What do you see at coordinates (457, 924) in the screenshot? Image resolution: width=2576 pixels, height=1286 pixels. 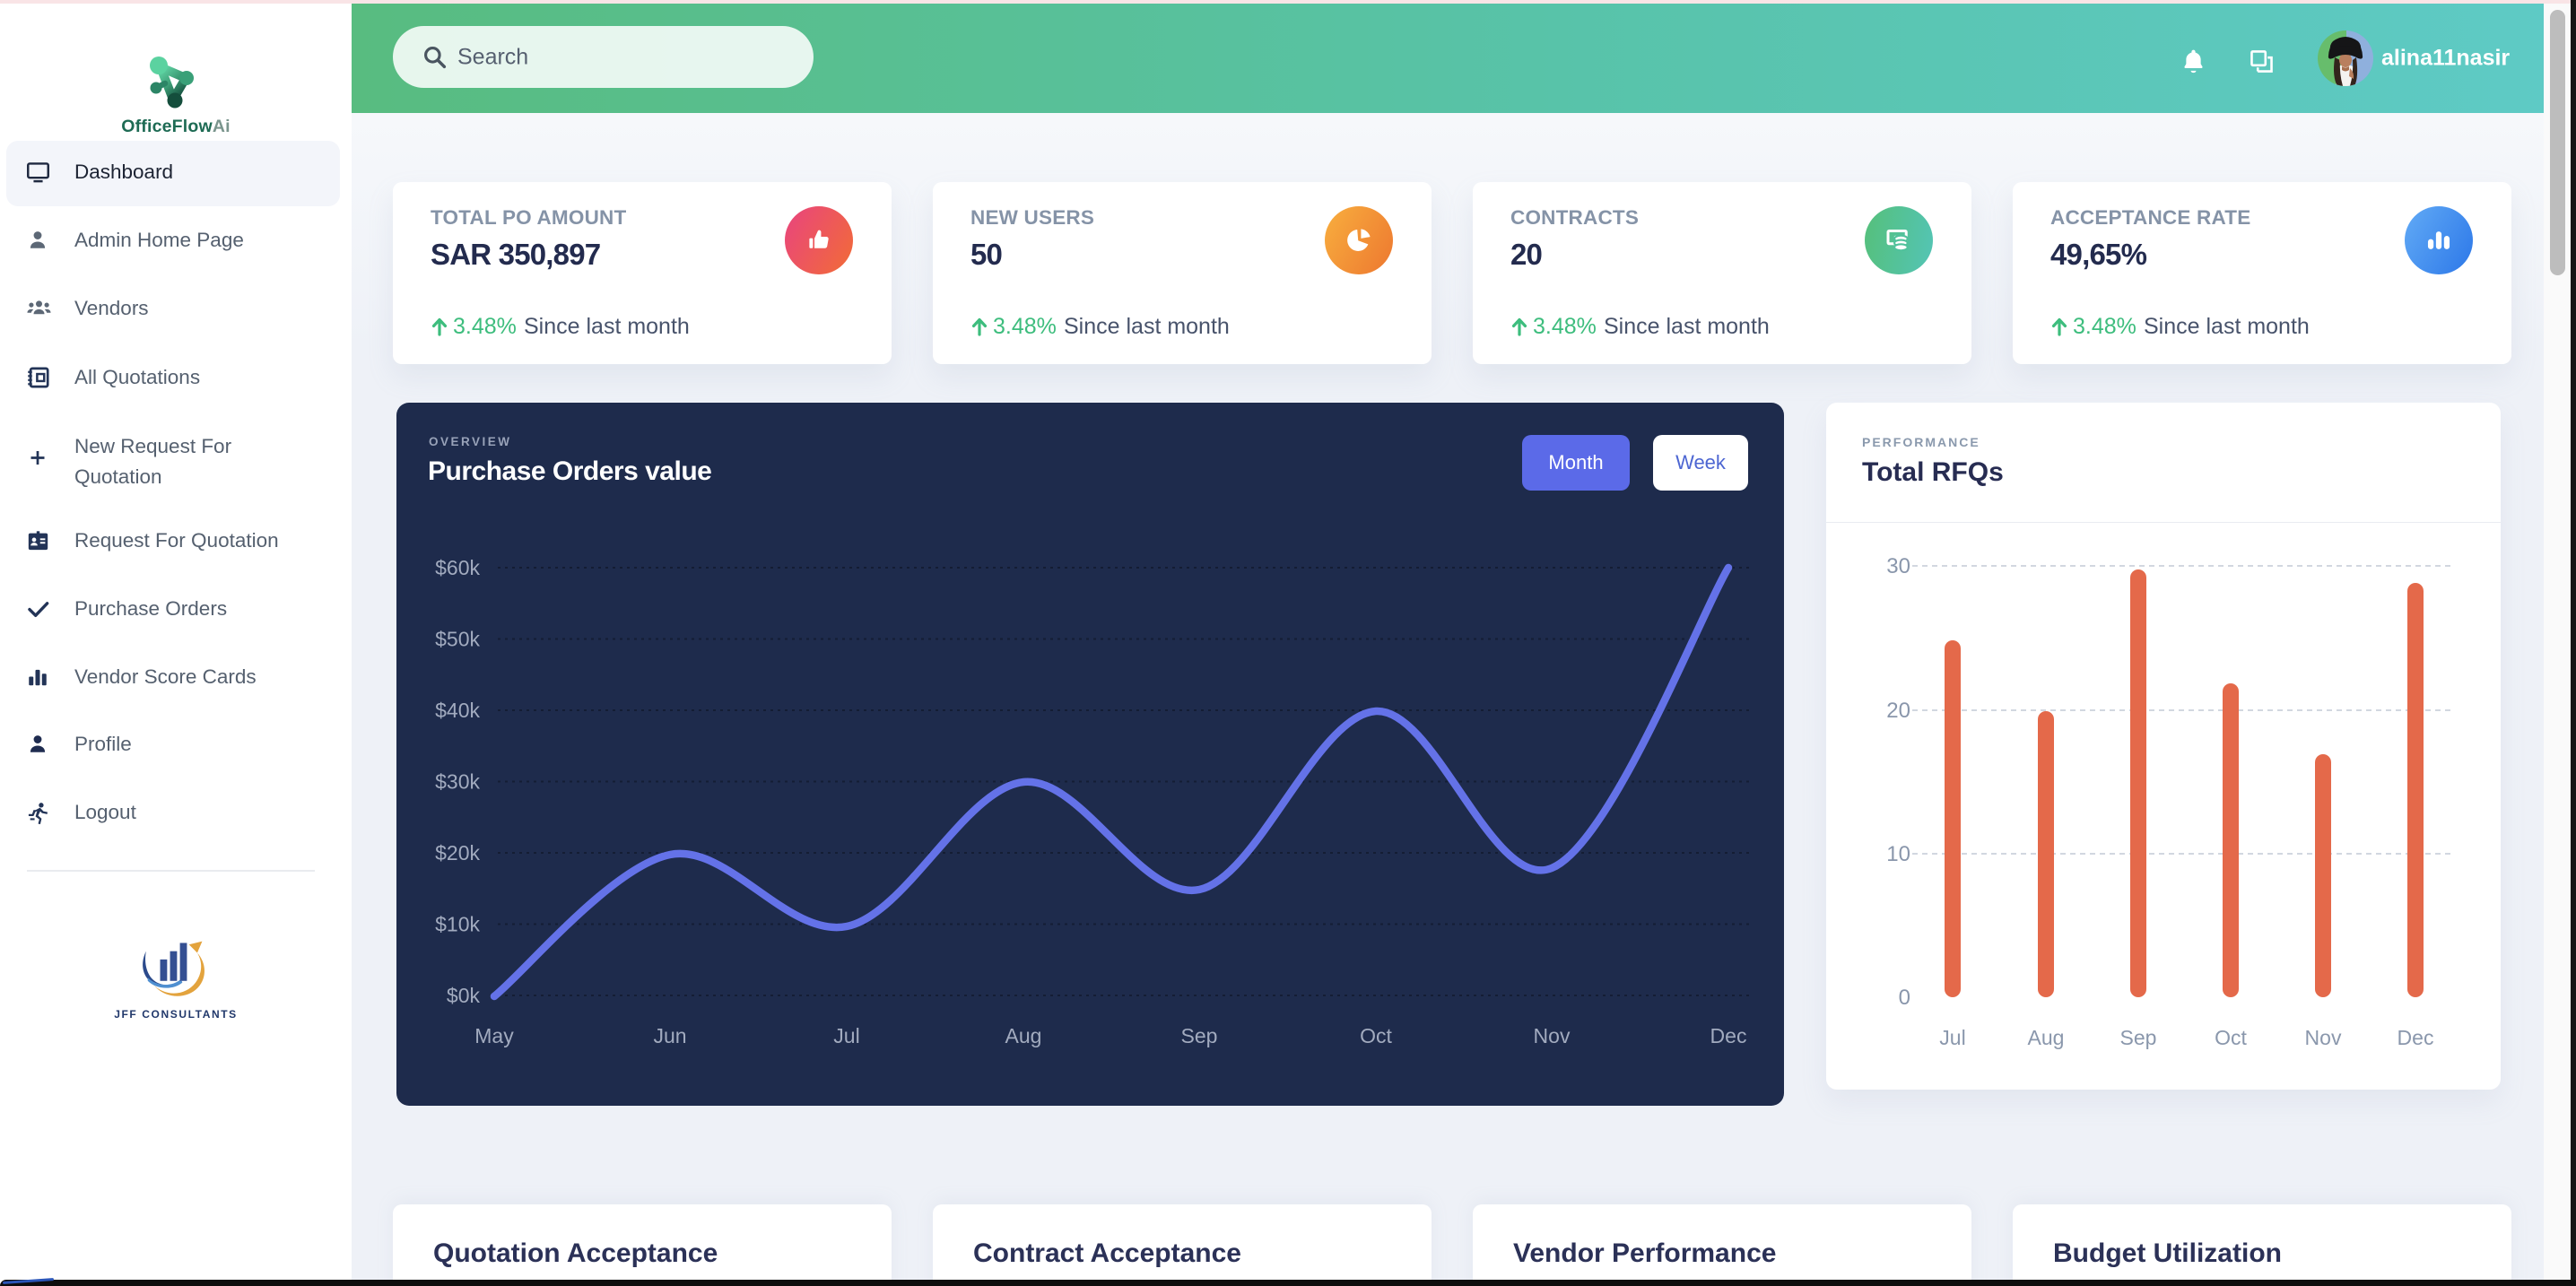 I see `svg-text: $10k` at bounding box center [457, 924].